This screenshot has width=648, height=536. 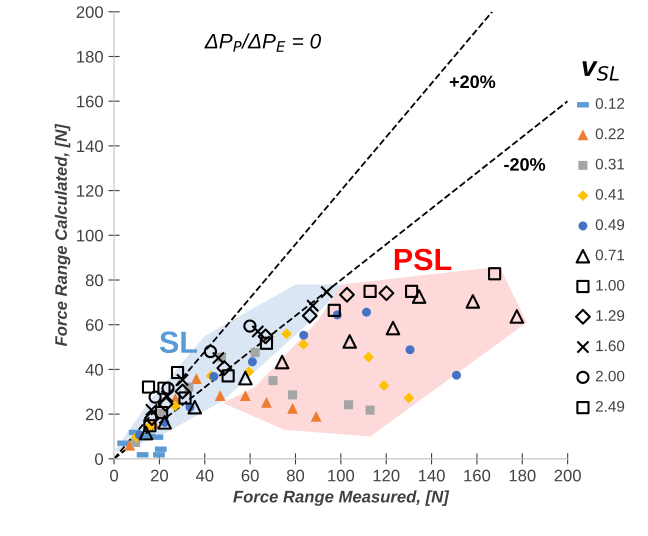 What do you see at coordinates (62, 235) in the screenshot?
I see `y-axis-title: Force Range Calculated, [N]` at bounding box center [62, 235].